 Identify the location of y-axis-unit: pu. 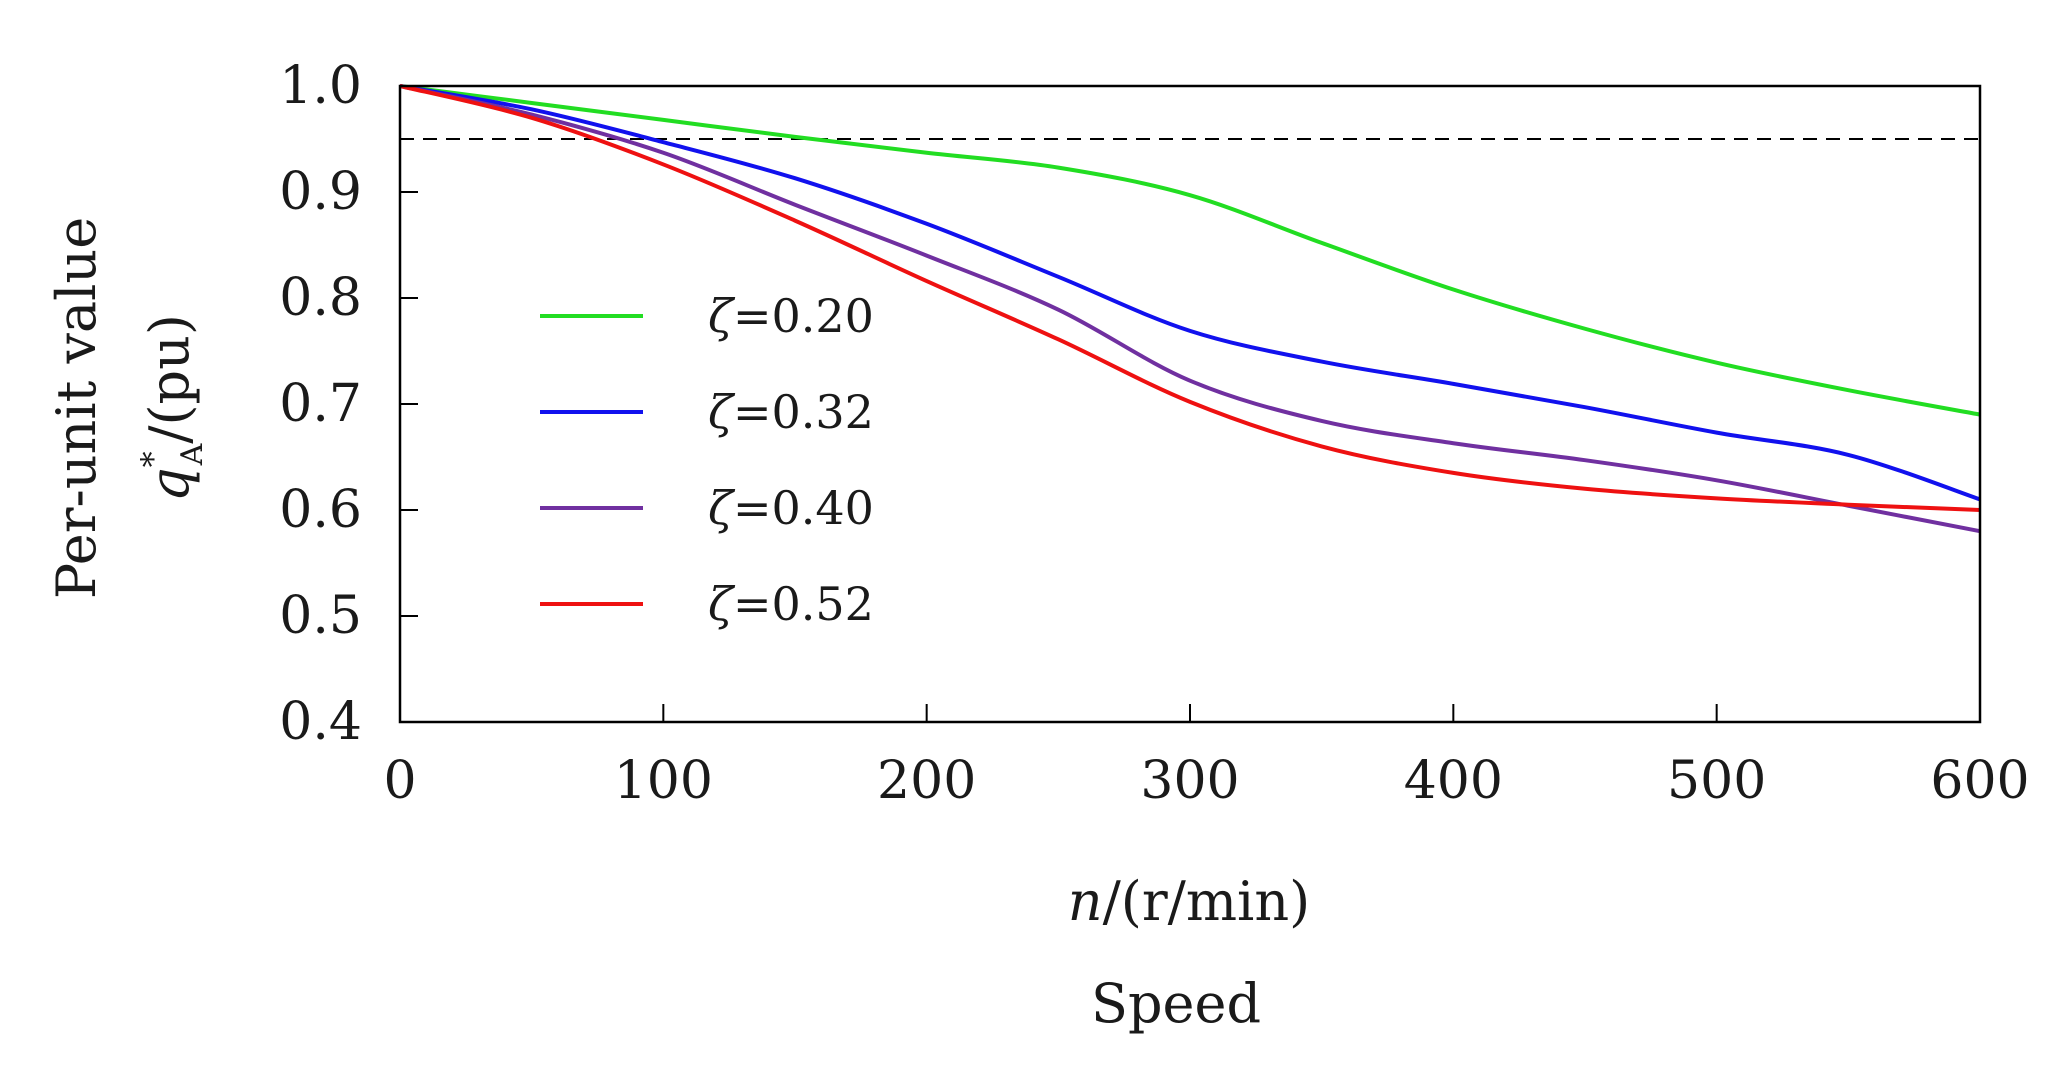
(169, 369).